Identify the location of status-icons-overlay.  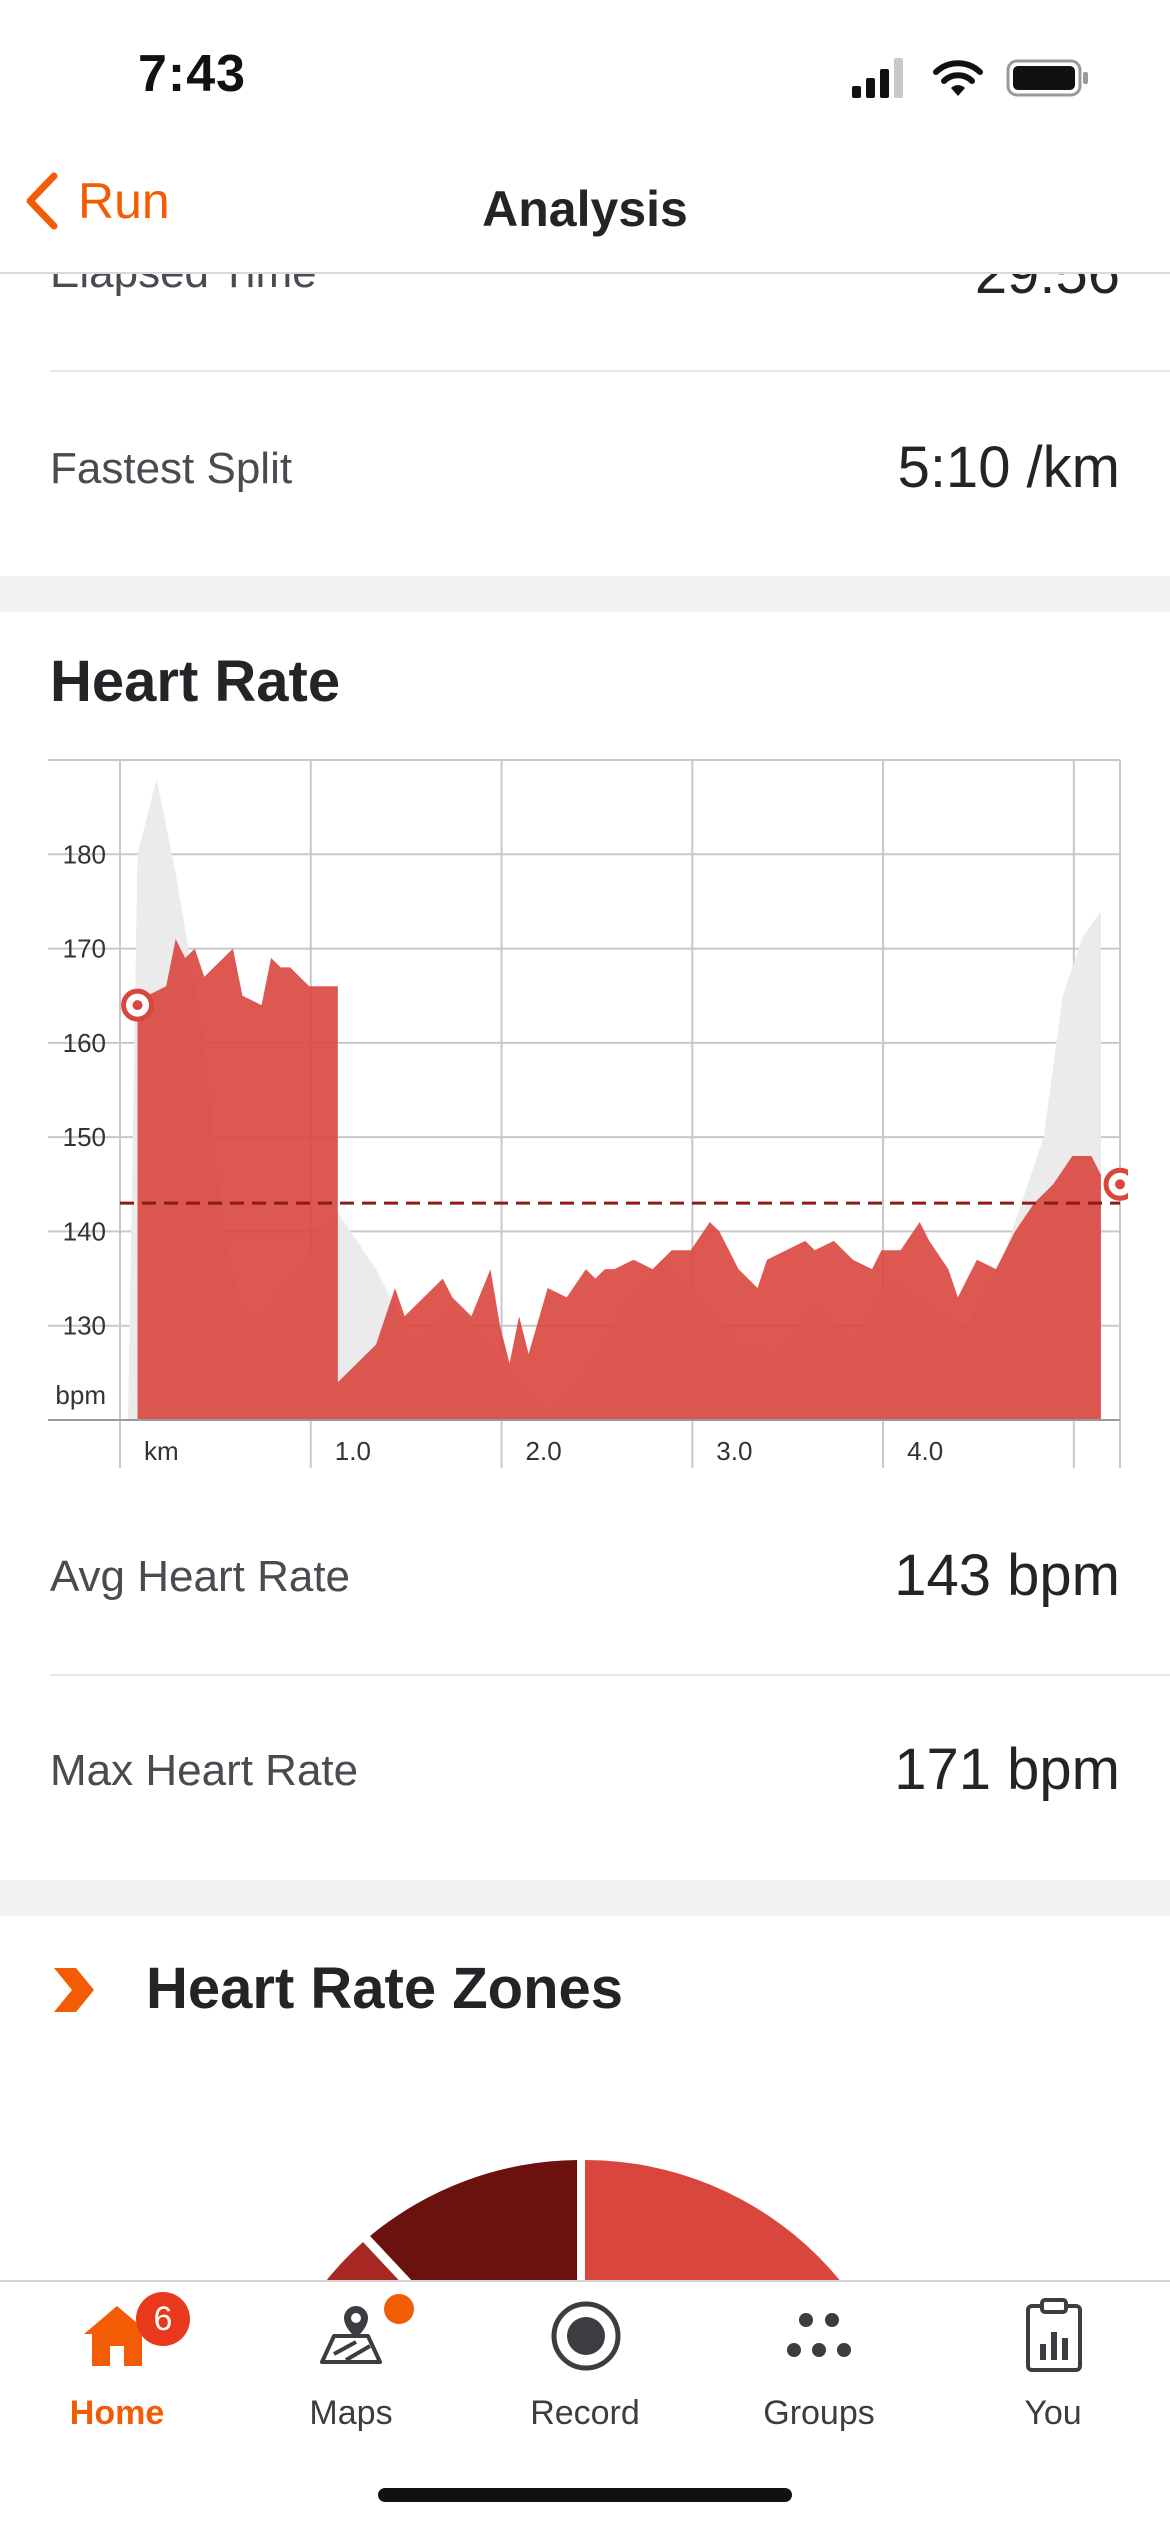
(971, 78).